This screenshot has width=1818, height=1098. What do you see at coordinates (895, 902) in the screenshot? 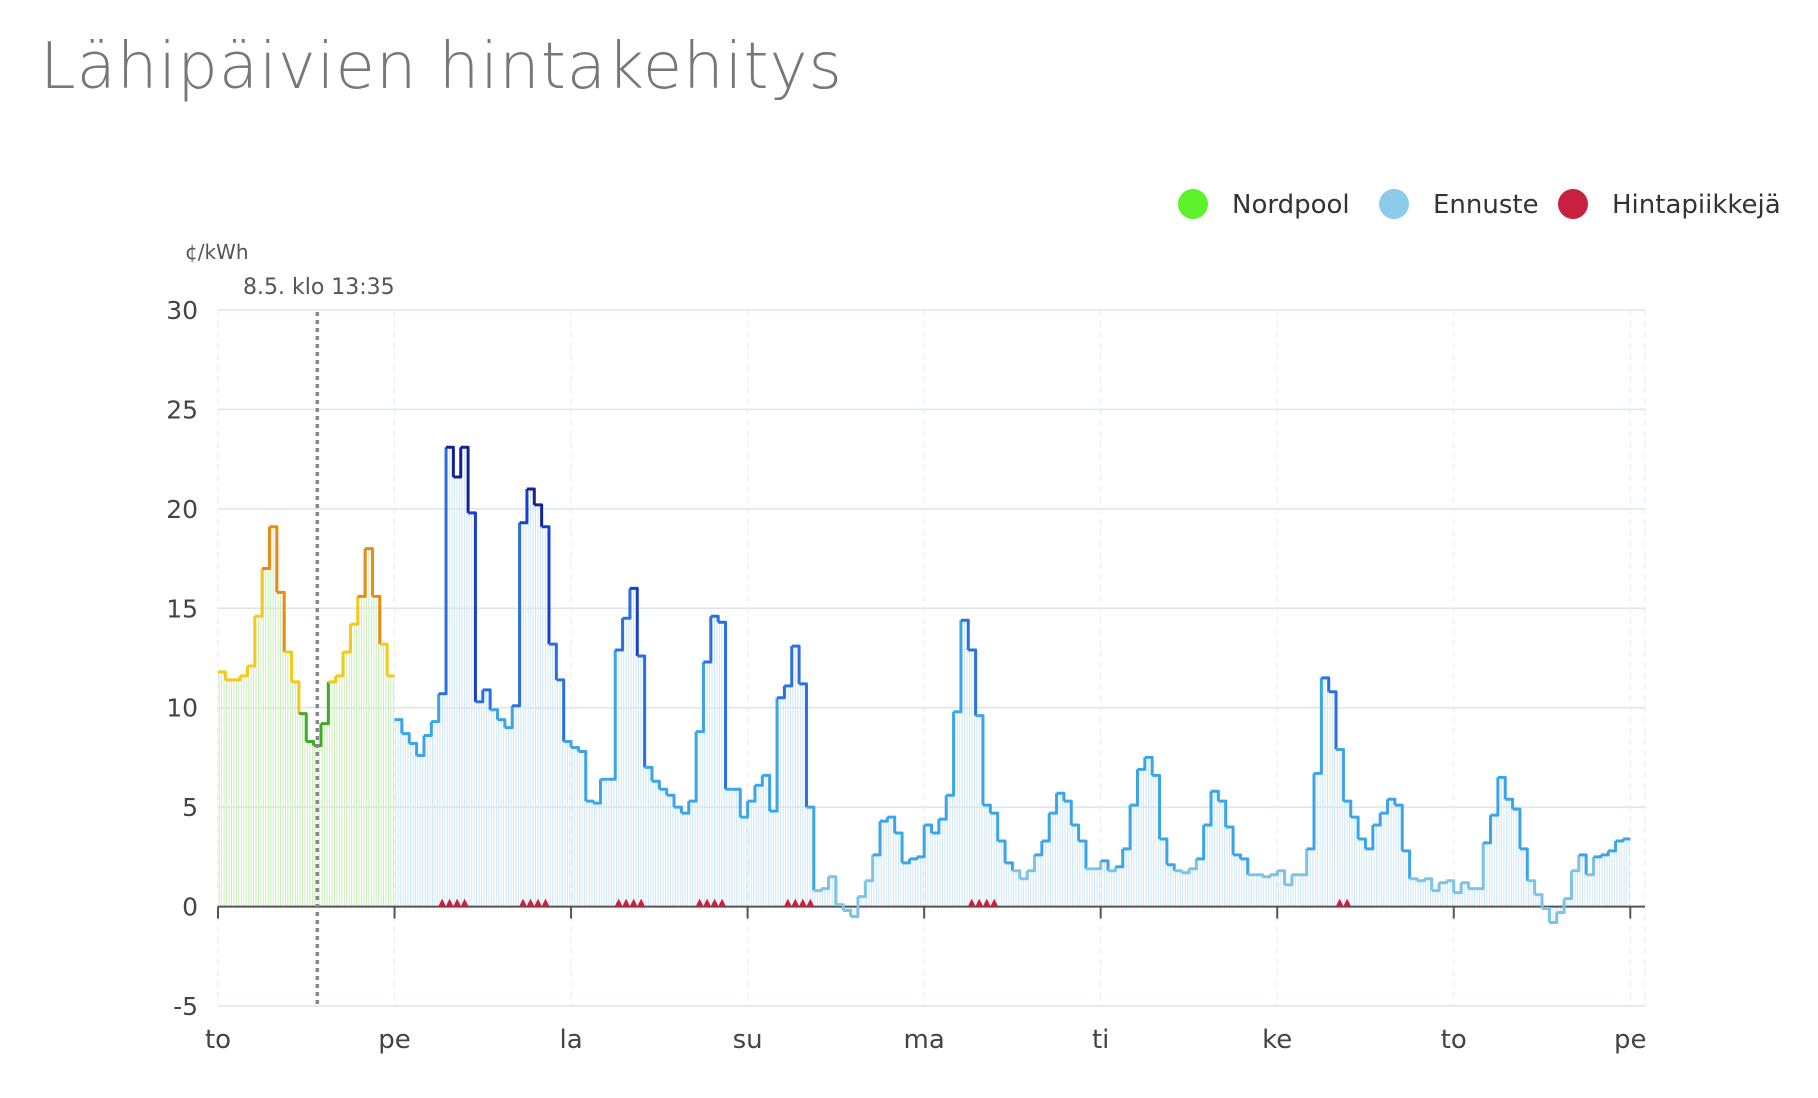
I see `price-spike-markers` at bounding box center [895, 902].